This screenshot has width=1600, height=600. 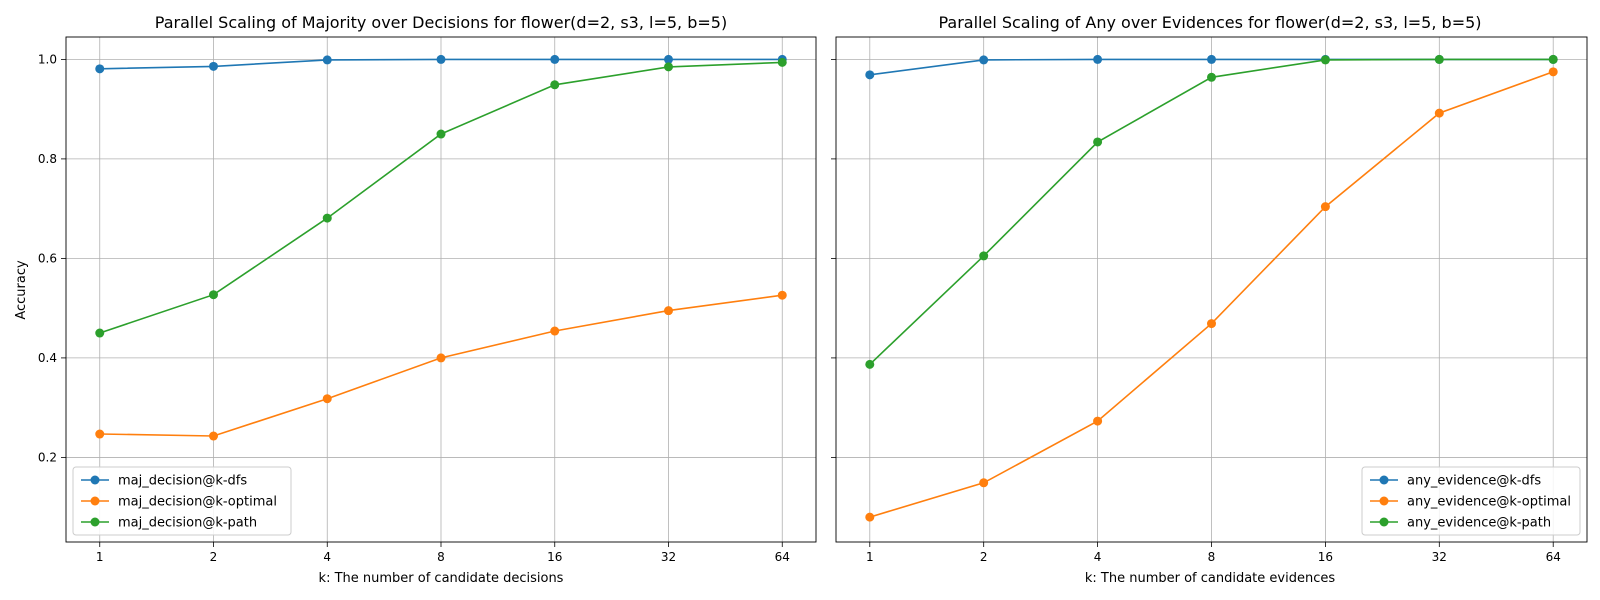 I want to click on legend-label: maj_decision@k-dfs, so click(x=182, y=481).